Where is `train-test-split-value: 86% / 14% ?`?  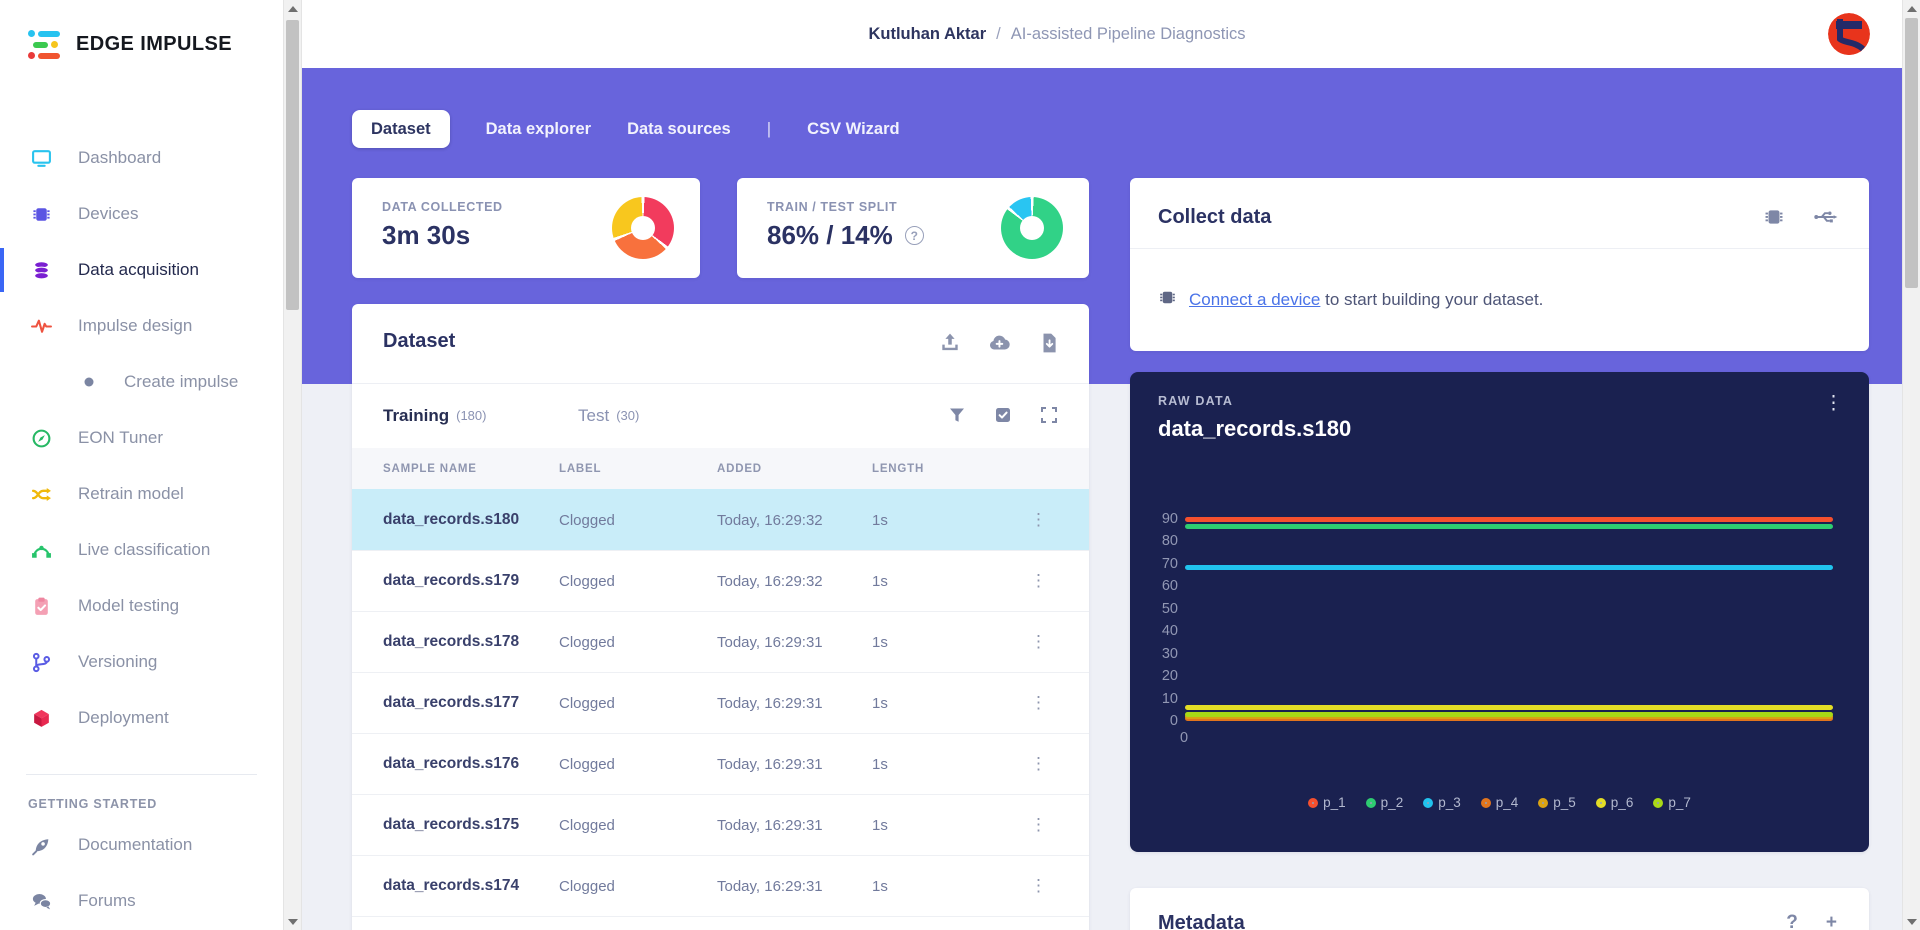
train-test-split-value: 86% / 14% ? is located at coordinates (845, 235).